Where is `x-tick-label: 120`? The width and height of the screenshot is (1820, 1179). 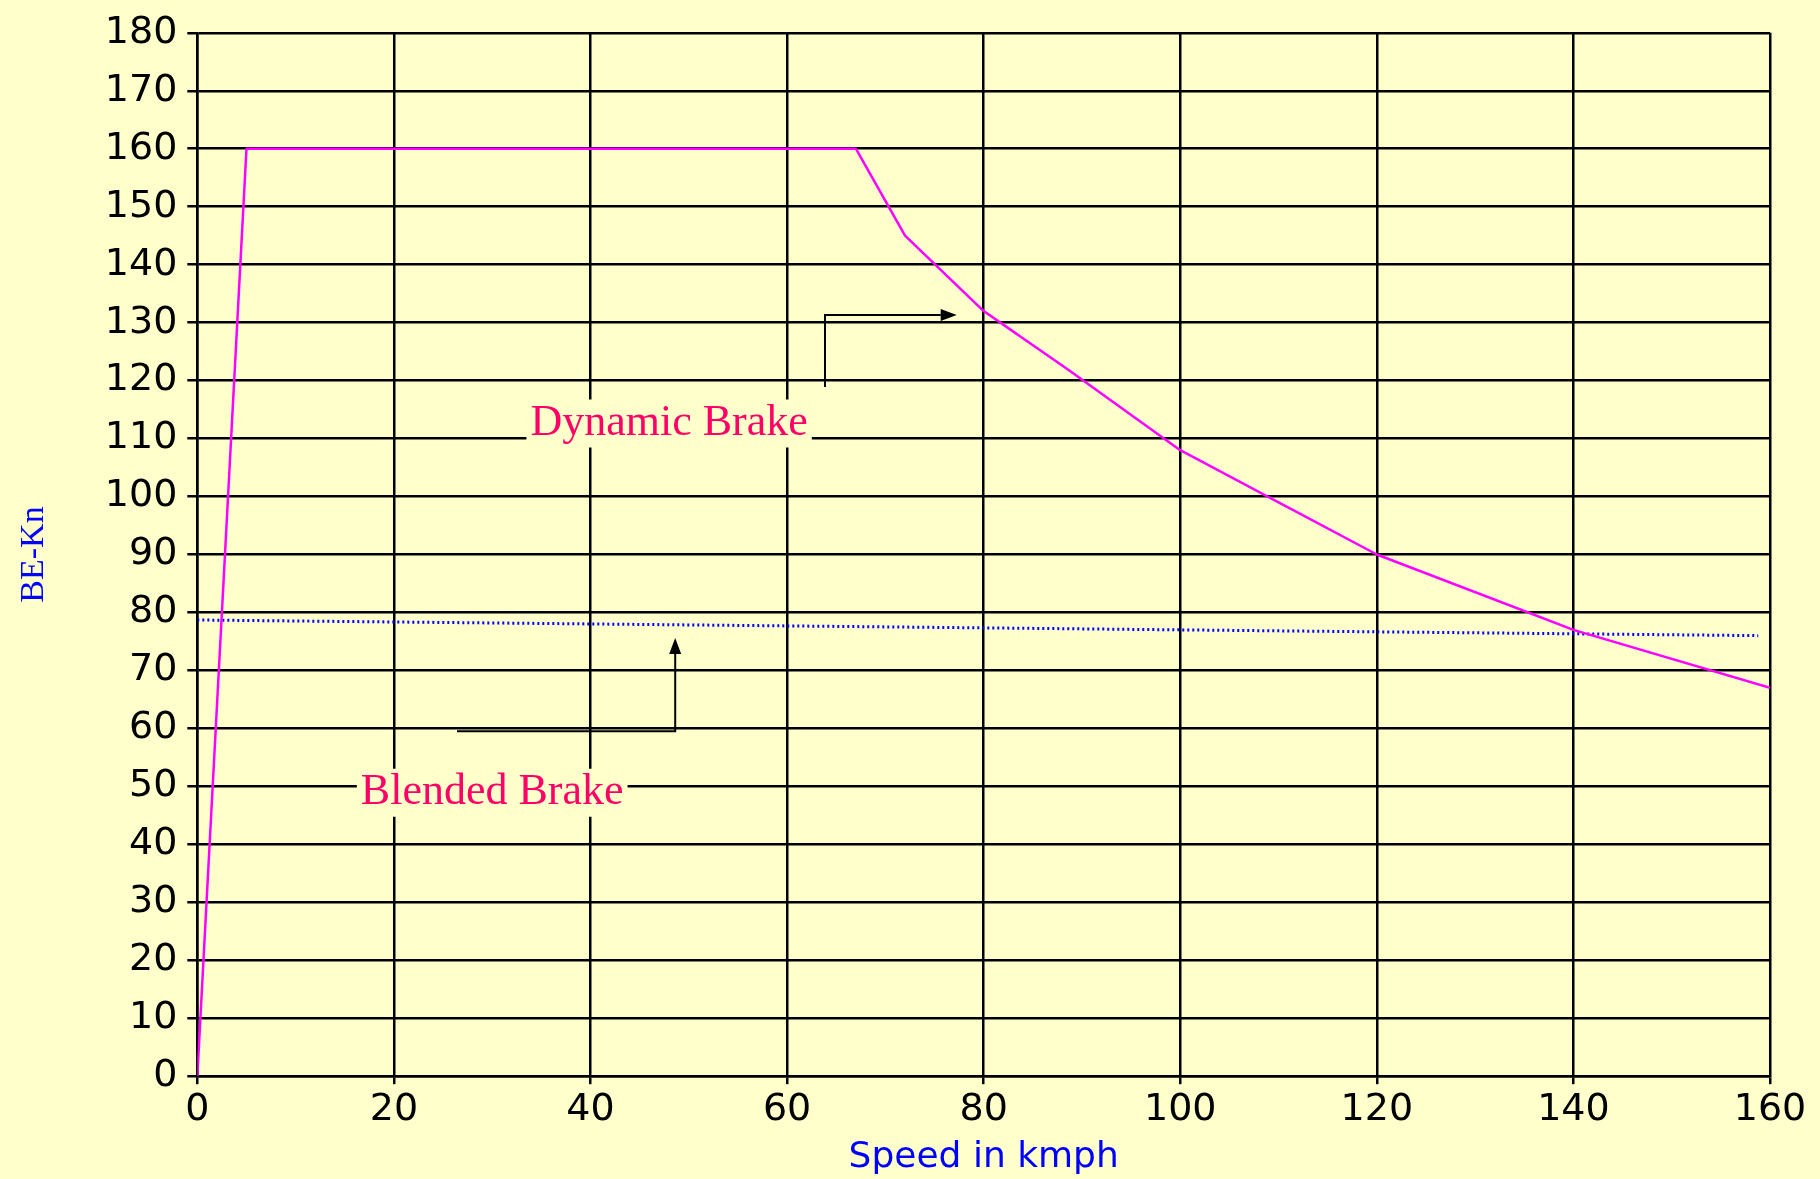
x-tick-label: 120 is located at coordinates (1377, 1106).